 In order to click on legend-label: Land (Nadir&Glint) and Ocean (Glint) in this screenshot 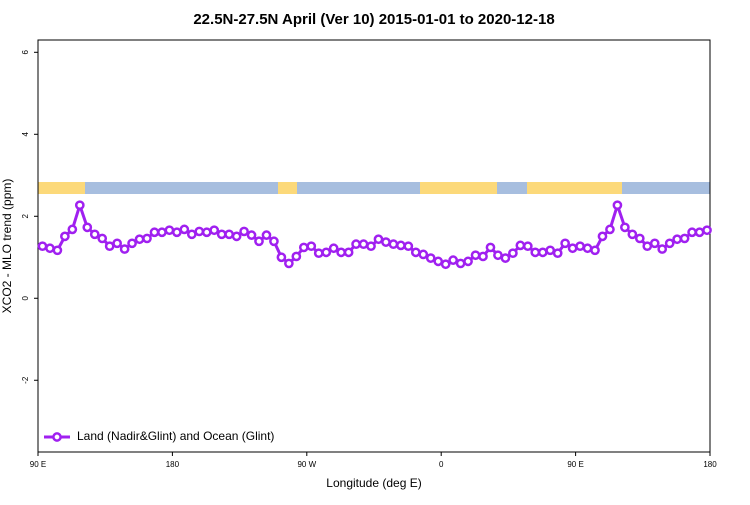, I will do `click(175, 436)`.